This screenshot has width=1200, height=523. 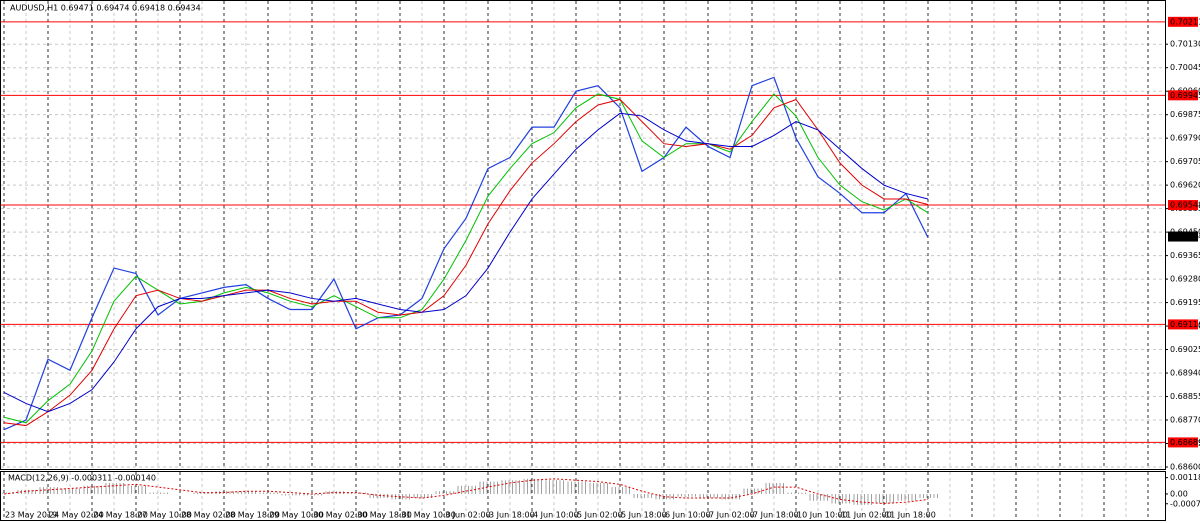 What do you see at coordinates (1185, 161) in the screenshot?
I see `y-tick-label: 0.69705` at bounding box center [1185, 161].